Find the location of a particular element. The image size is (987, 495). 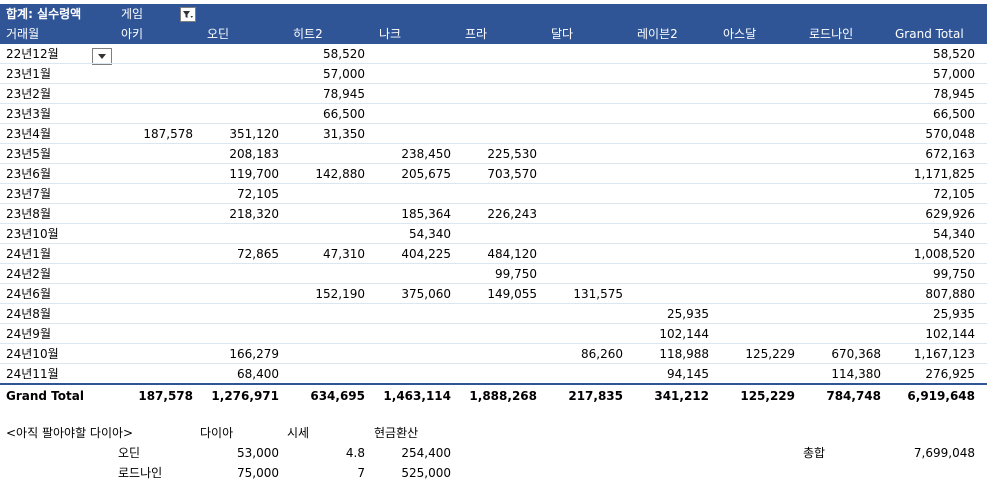

row-grand-total-cell: 25,935 is located at coordinates (954, 314).